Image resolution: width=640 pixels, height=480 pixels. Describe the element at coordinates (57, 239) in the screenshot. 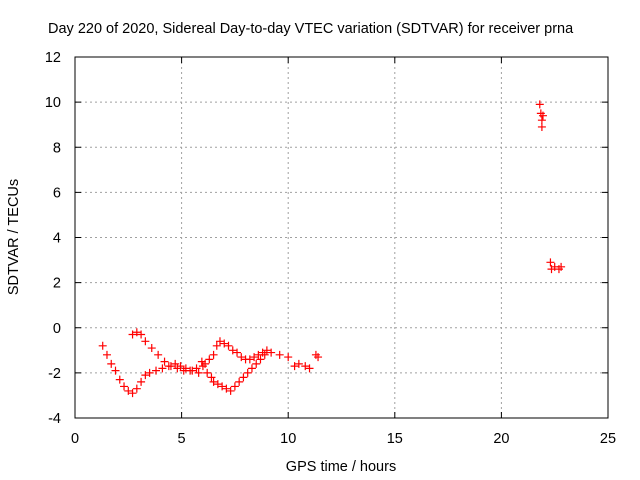

I see `y-tick-label: 4` at that location.